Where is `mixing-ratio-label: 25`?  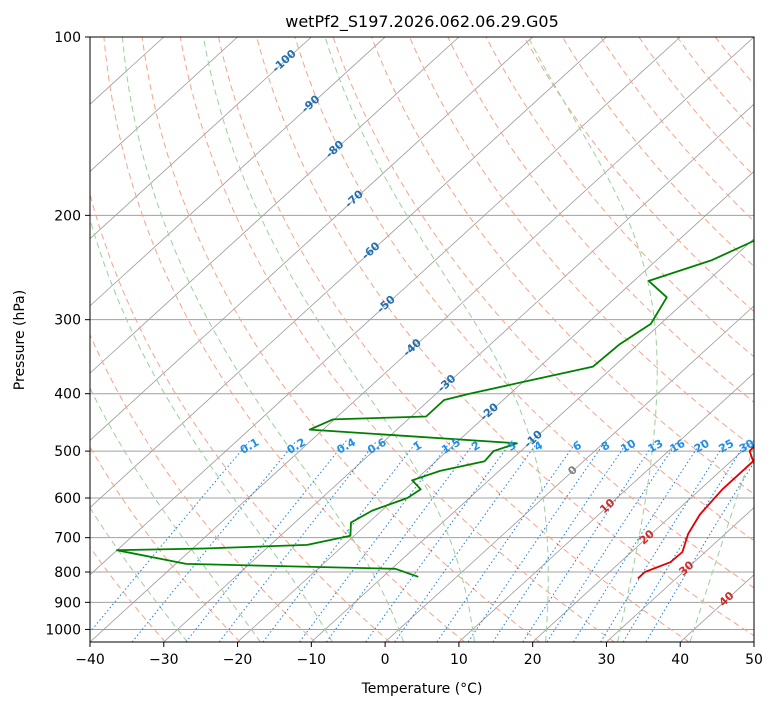
mixing-ratio-label: 25 is located at coordinates (726, 446).